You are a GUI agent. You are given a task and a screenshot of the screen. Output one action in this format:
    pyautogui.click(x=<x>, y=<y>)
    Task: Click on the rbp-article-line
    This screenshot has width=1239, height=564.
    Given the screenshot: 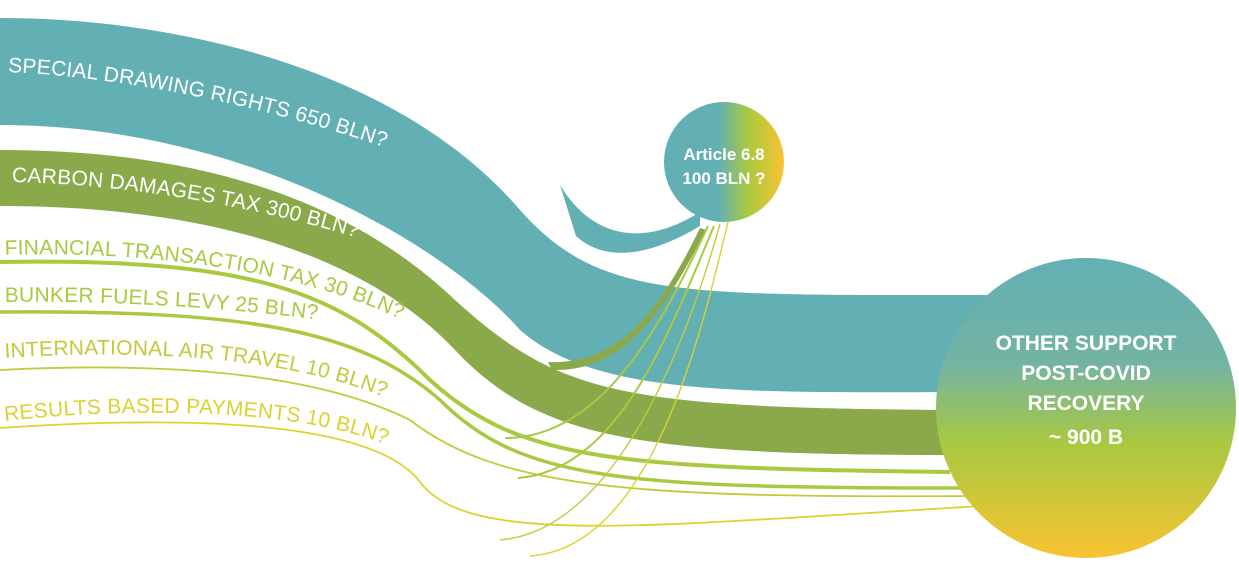 What is the action you would take?
    pyautogui.click(x=629, y=389)
    